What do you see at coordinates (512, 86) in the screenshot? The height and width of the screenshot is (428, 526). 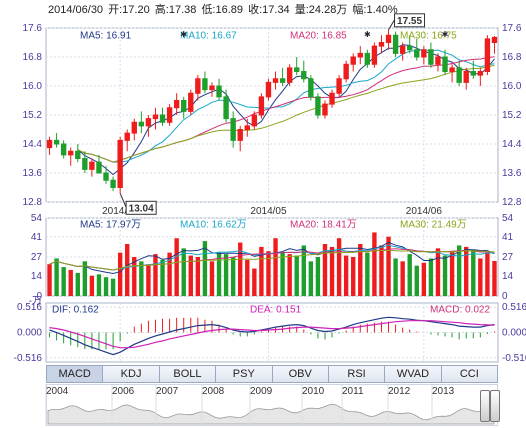 I see `price-tick-right: 16.0` at bounding box center [512, 86].